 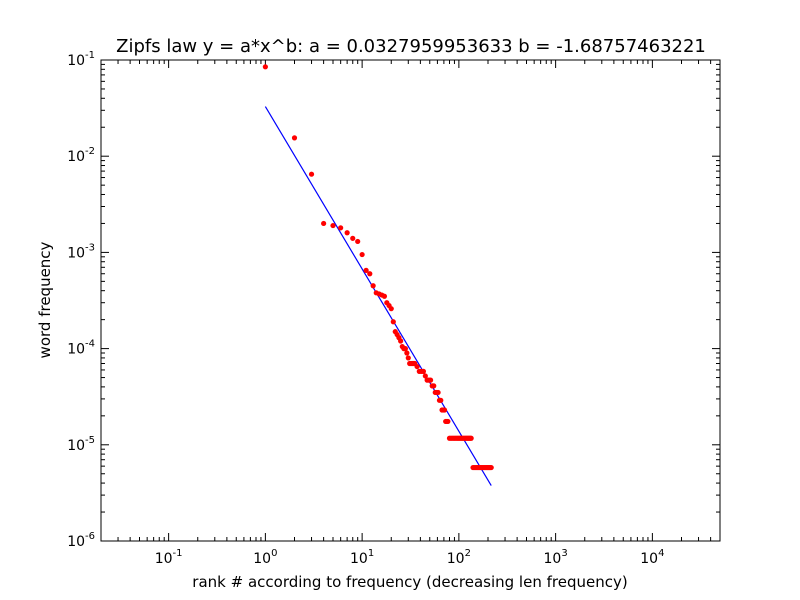 What do you see at coordinates (265, 557) in the screenshot?
I see `x-tick-label: 10⁰` at bounding box center [265, 557].